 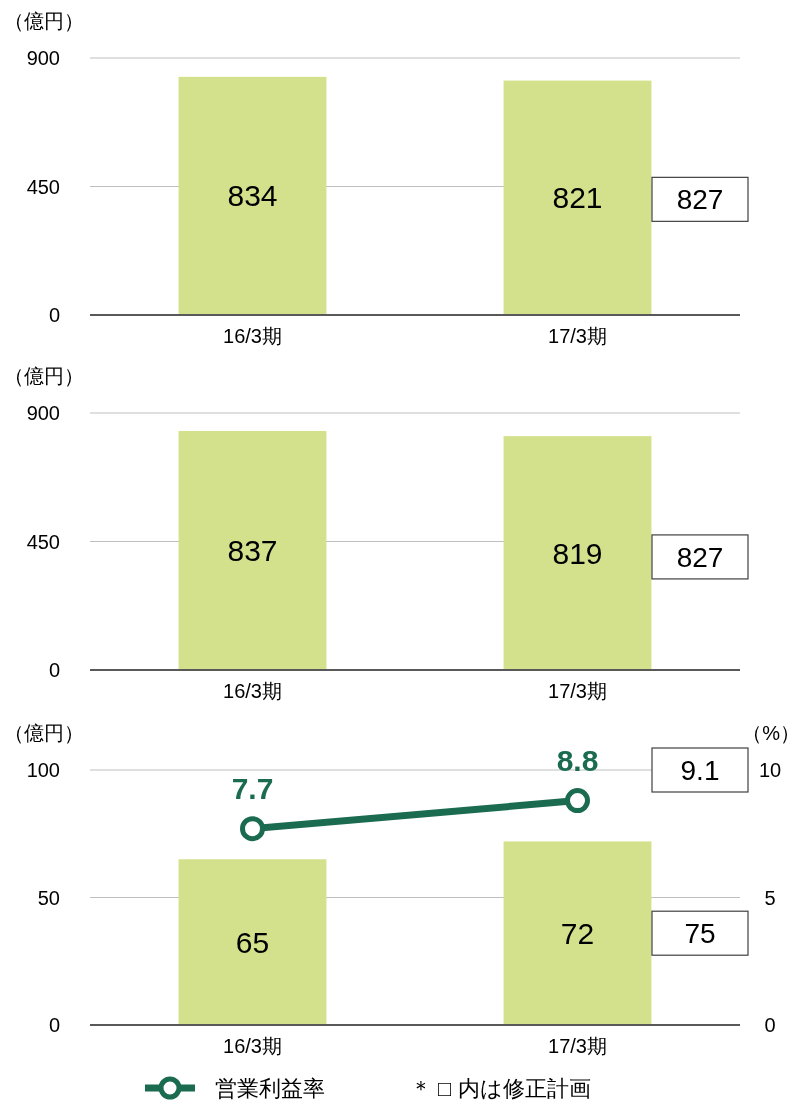 What do you see at coordinates (700, 933) in the screenshot?
I see `annotation: 75` at bounding box center [700, 933].